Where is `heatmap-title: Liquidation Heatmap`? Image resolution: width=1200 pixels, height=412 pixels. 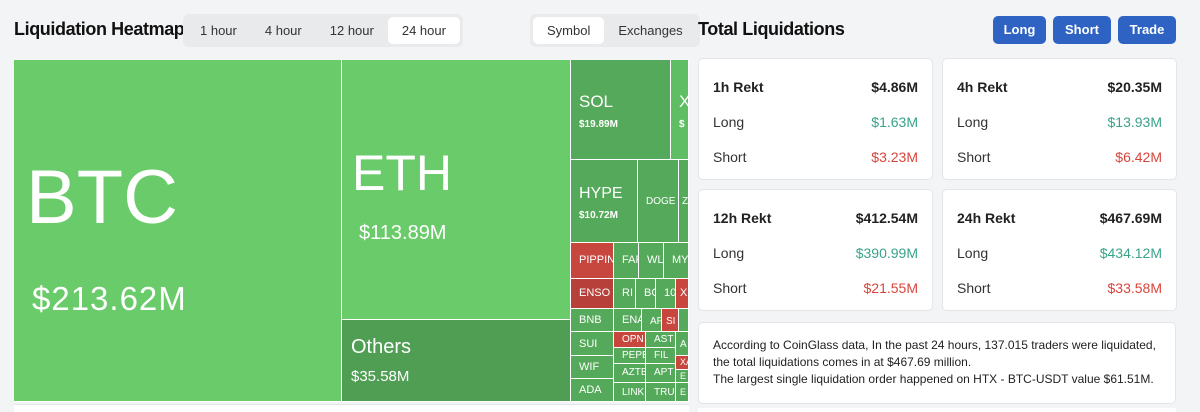
heatmap-title: Liquidation Heatmap is located at coordinates (99, 29).